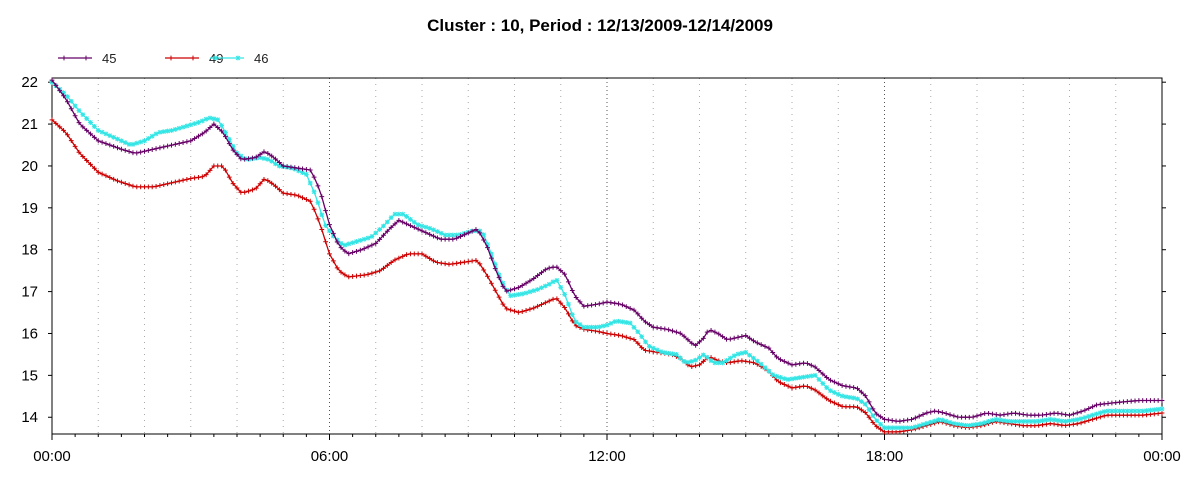 The image size is (1200, 480). Describe the element at coordinates (29, 250) in the screenshot. I see `y-tick-label: 18` at that location.